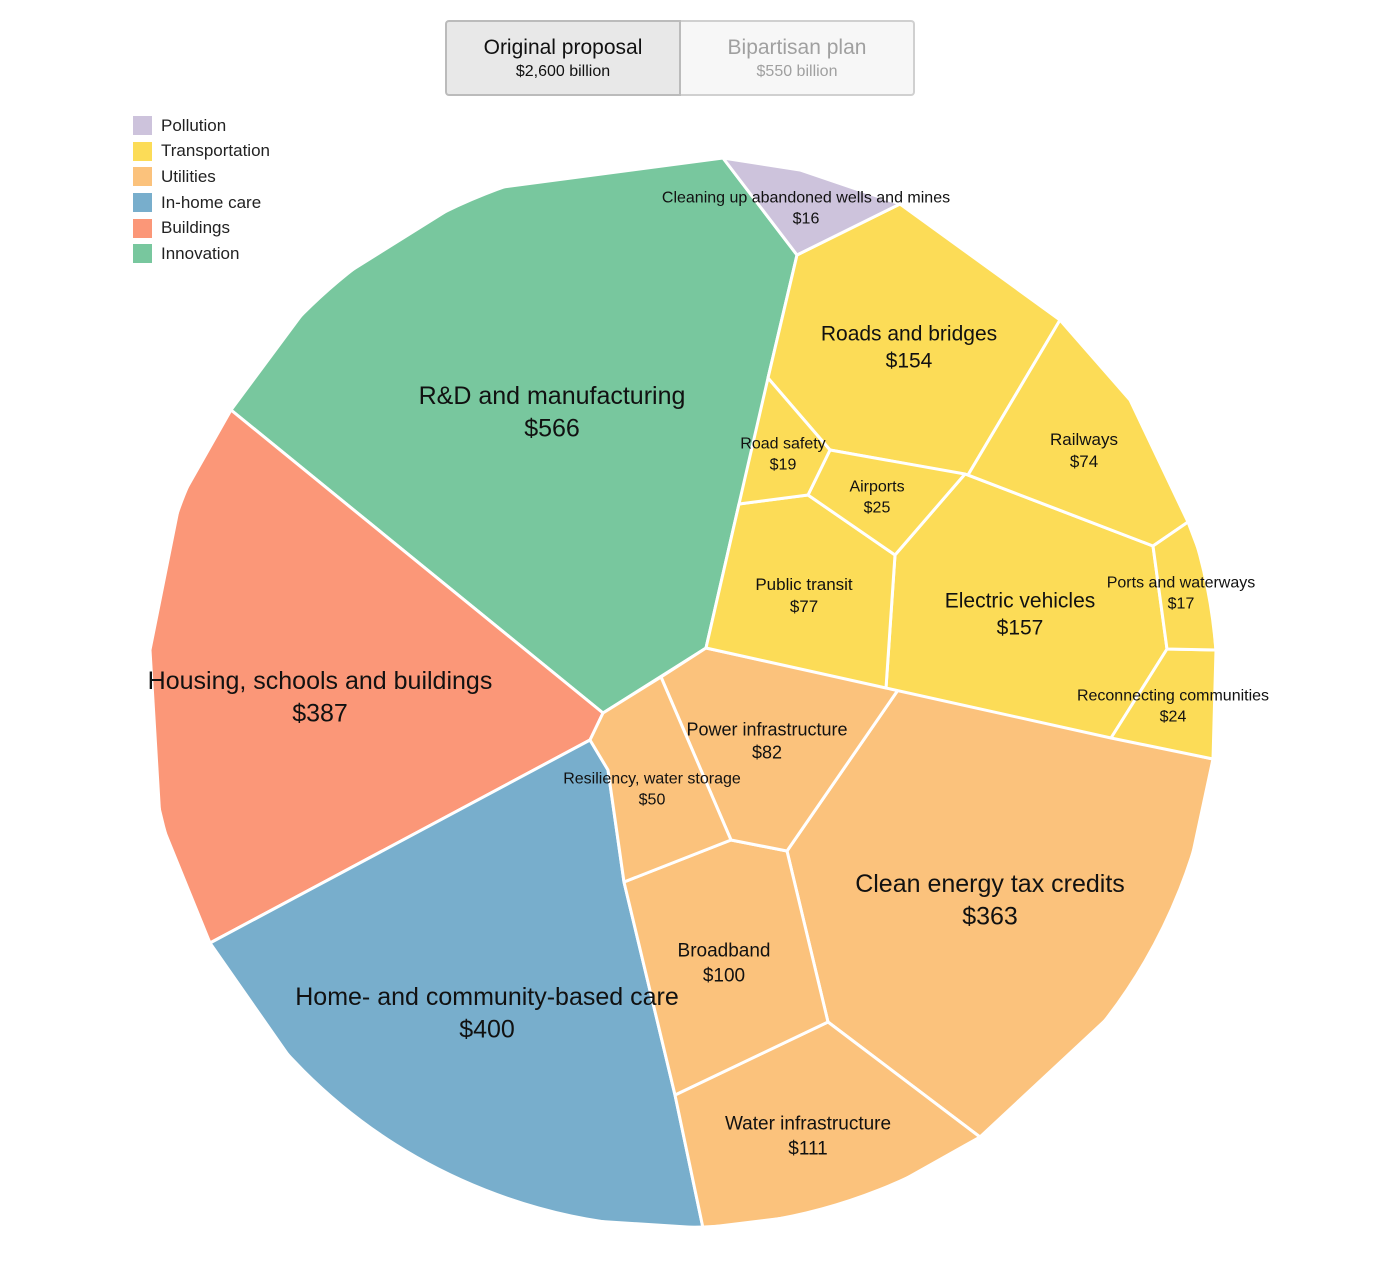  I want to click on legend-label: In-home care, so click(211, 202).